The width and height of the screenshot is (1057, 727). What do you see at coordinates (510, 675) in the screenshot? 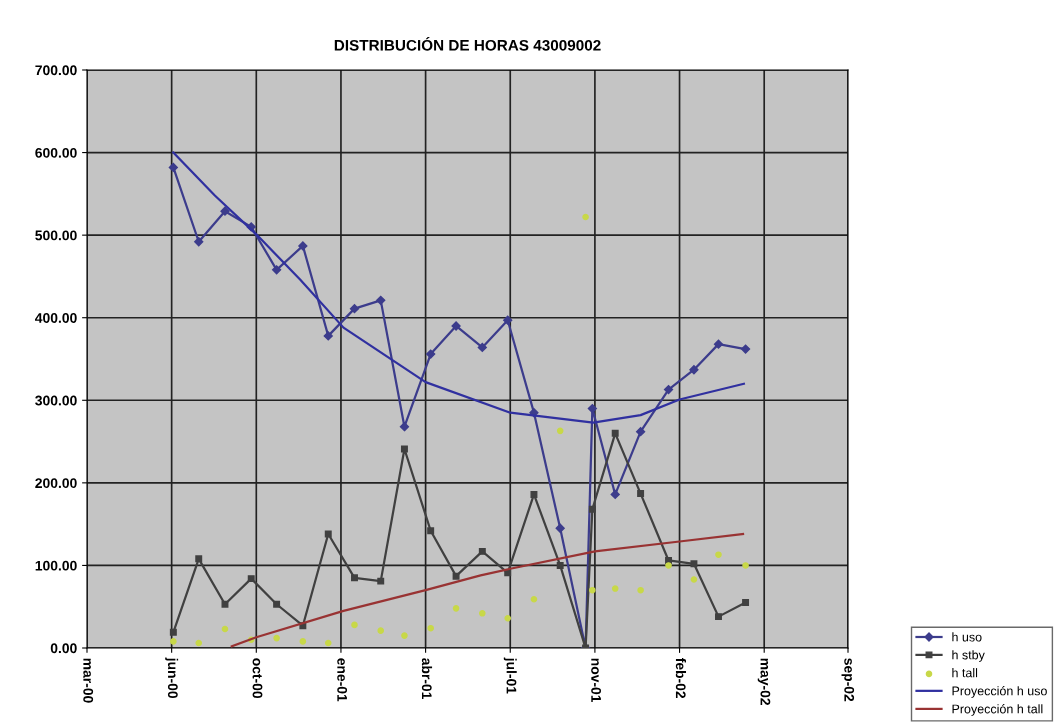
I see `x-tick-label: jul-01` at bounding box center [510, 675].